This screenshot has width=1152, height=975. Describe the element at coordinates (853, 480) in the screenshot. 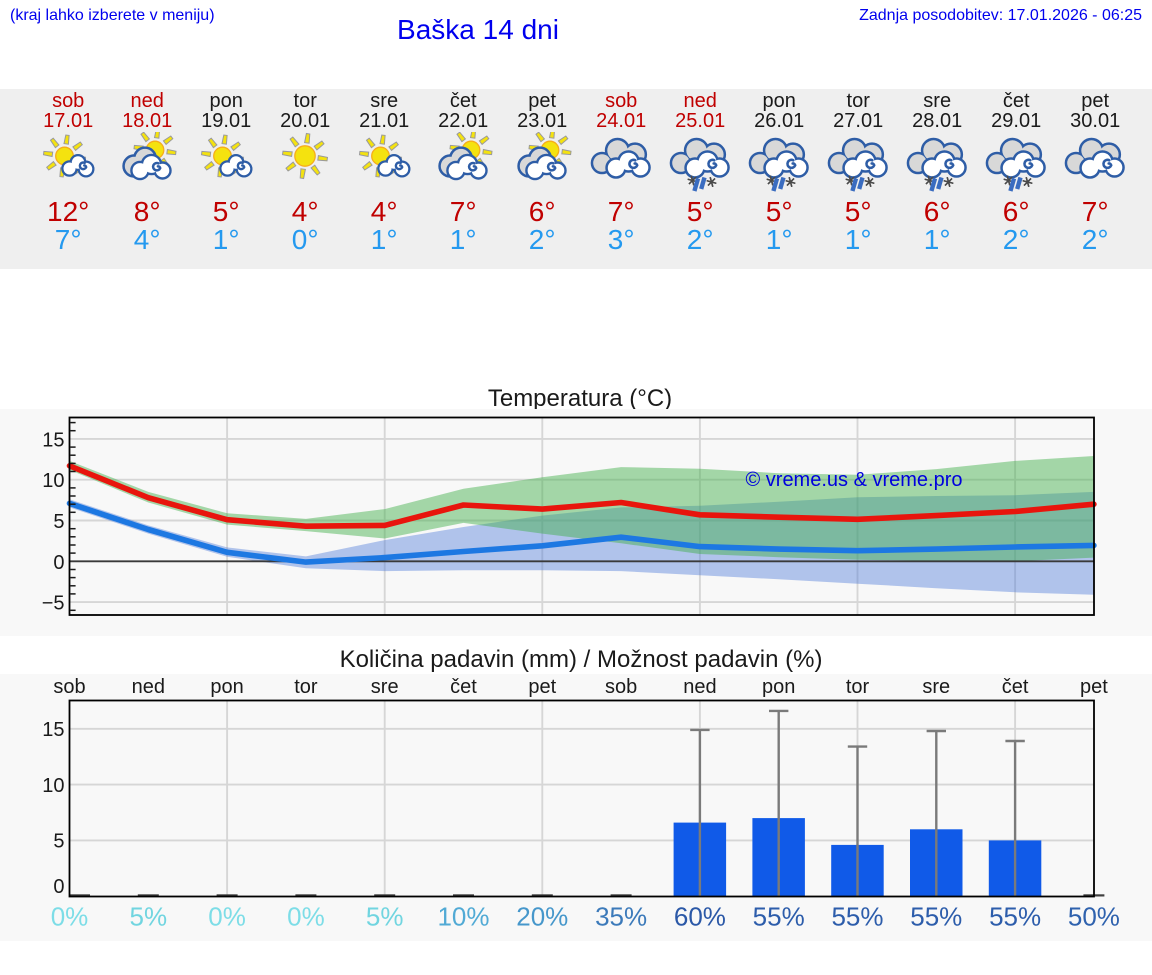

I see `svg-text: © vreme.us & vreme.pro` at that location.